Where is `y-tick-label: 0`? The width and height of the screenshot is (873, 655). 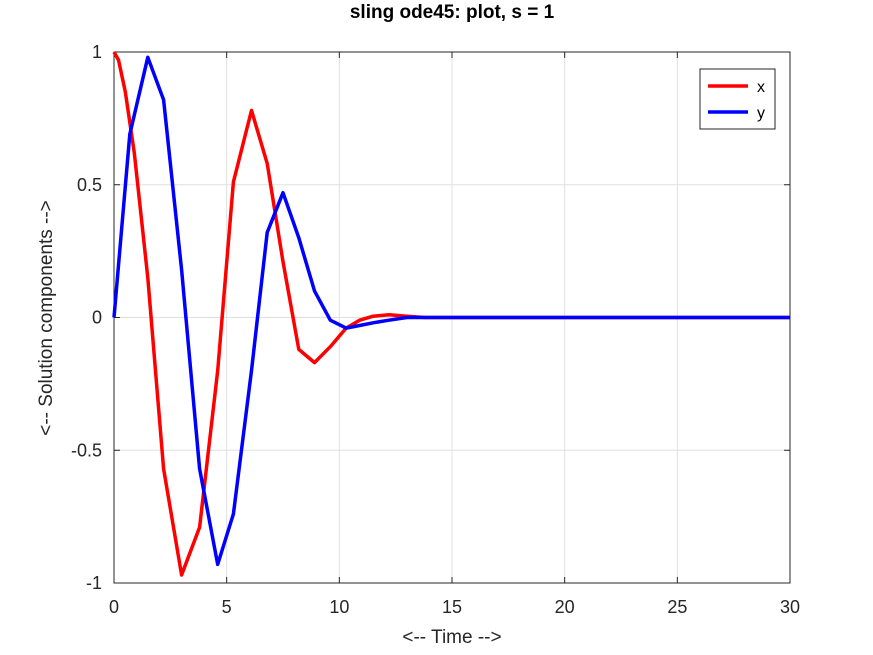 y-tick-label: 0 is located at coordinates (97, 318).